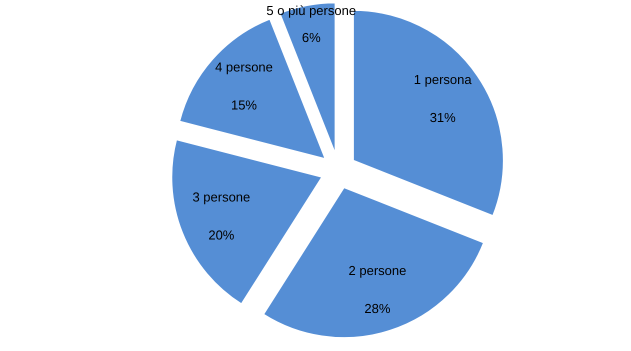 This screenshot has height=351, width=631. Describe the element at coordinates (443, 80) in the screenshot. I see `slice-label: 1 persona` at that location.